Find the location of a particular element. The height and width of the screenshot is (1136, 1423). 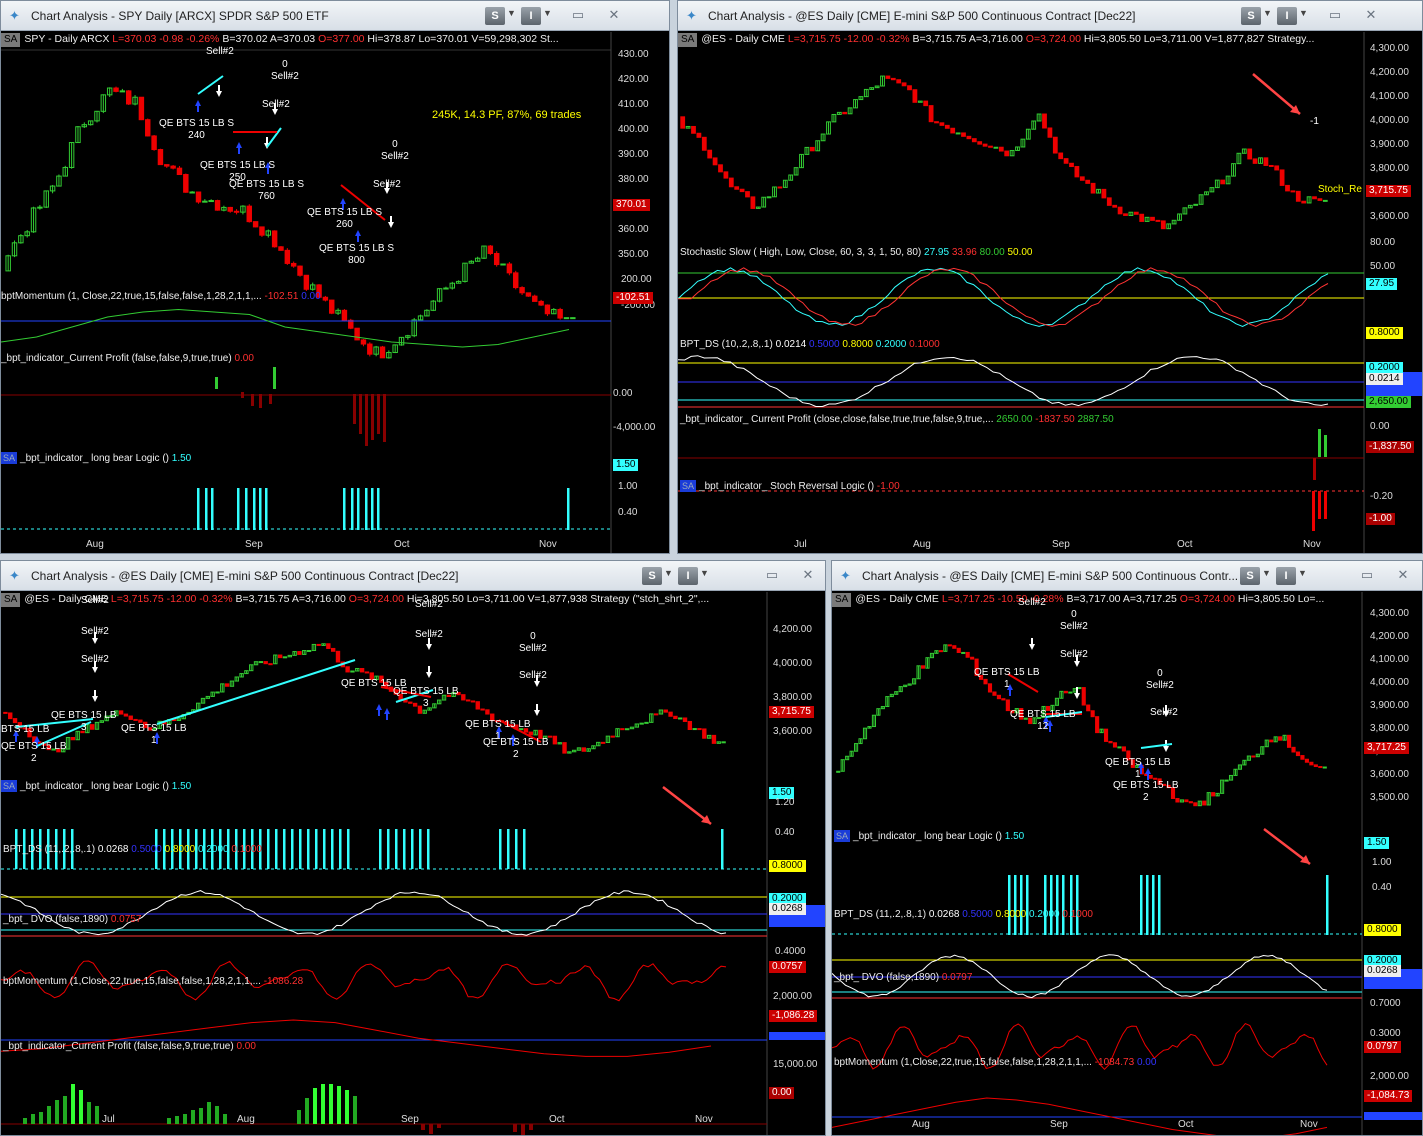

buy-arrow-icon is located at coordinates (358, 236).